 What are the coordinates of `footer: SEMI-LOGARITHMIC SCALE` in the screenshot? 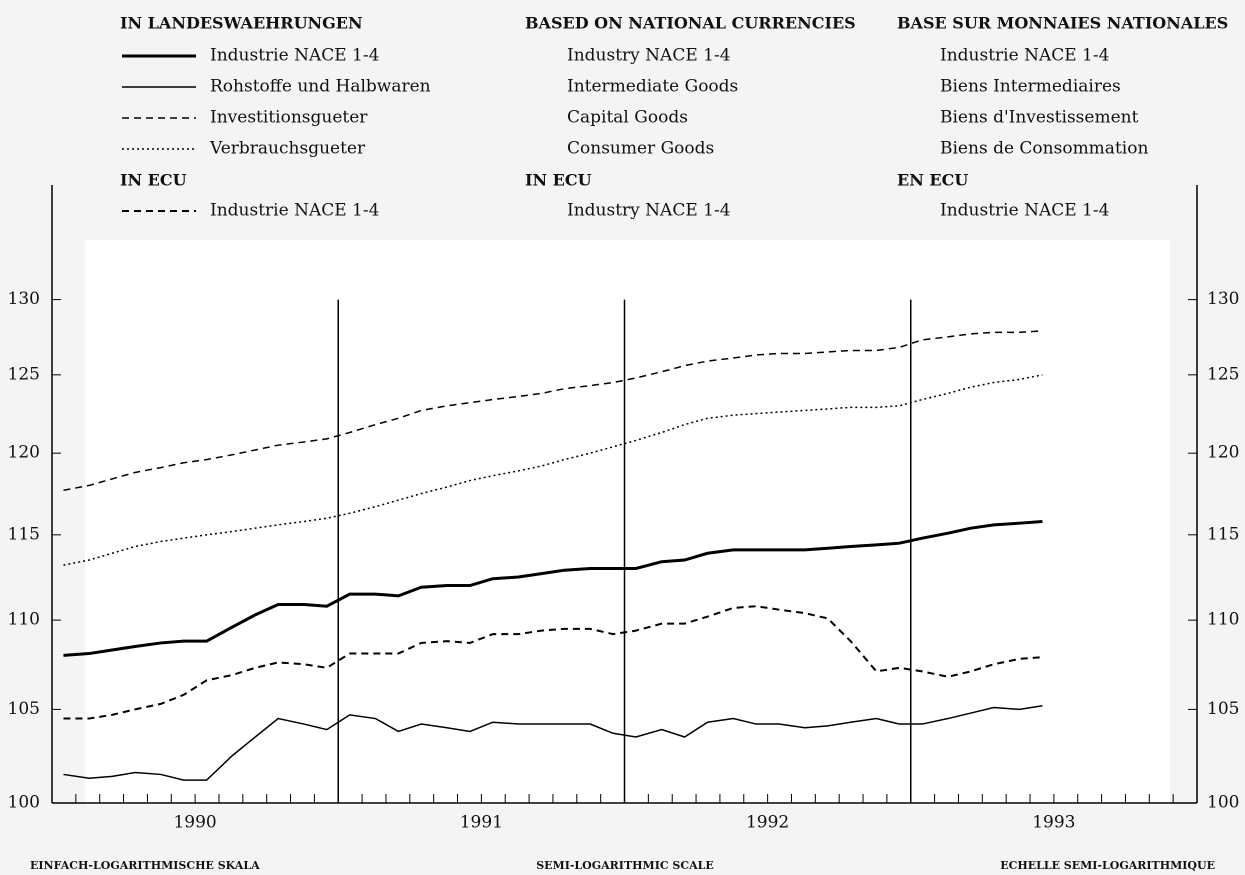 It's located at (625, 865).